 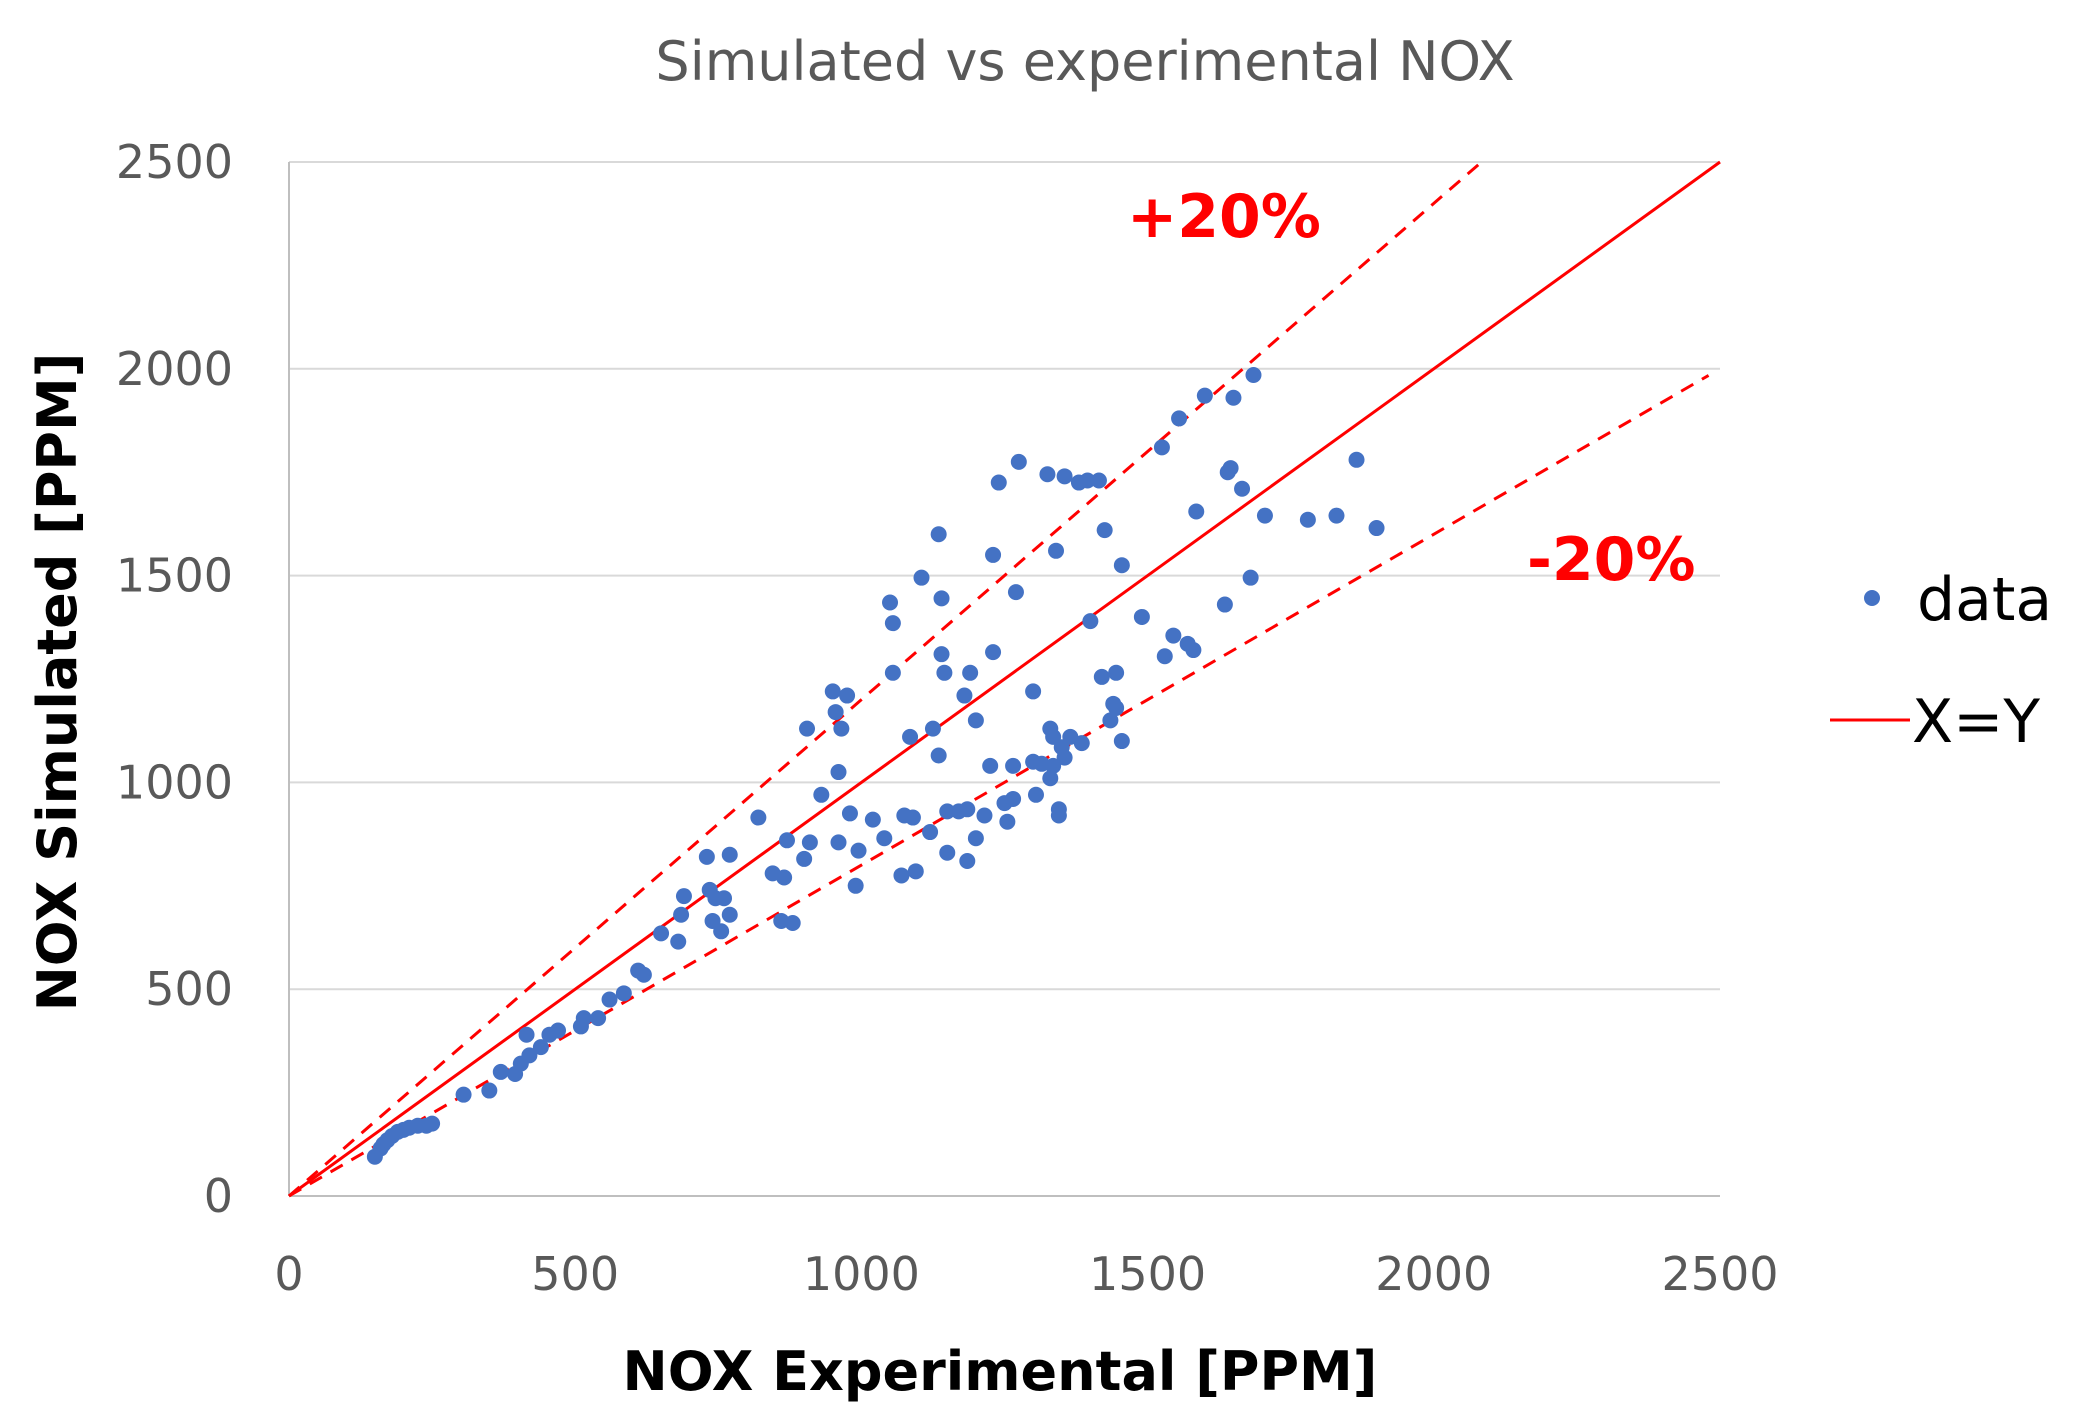 I want to click on y-tick-labels: 0 500 1000 1500 2000 2500, so click(x=174, y=679).